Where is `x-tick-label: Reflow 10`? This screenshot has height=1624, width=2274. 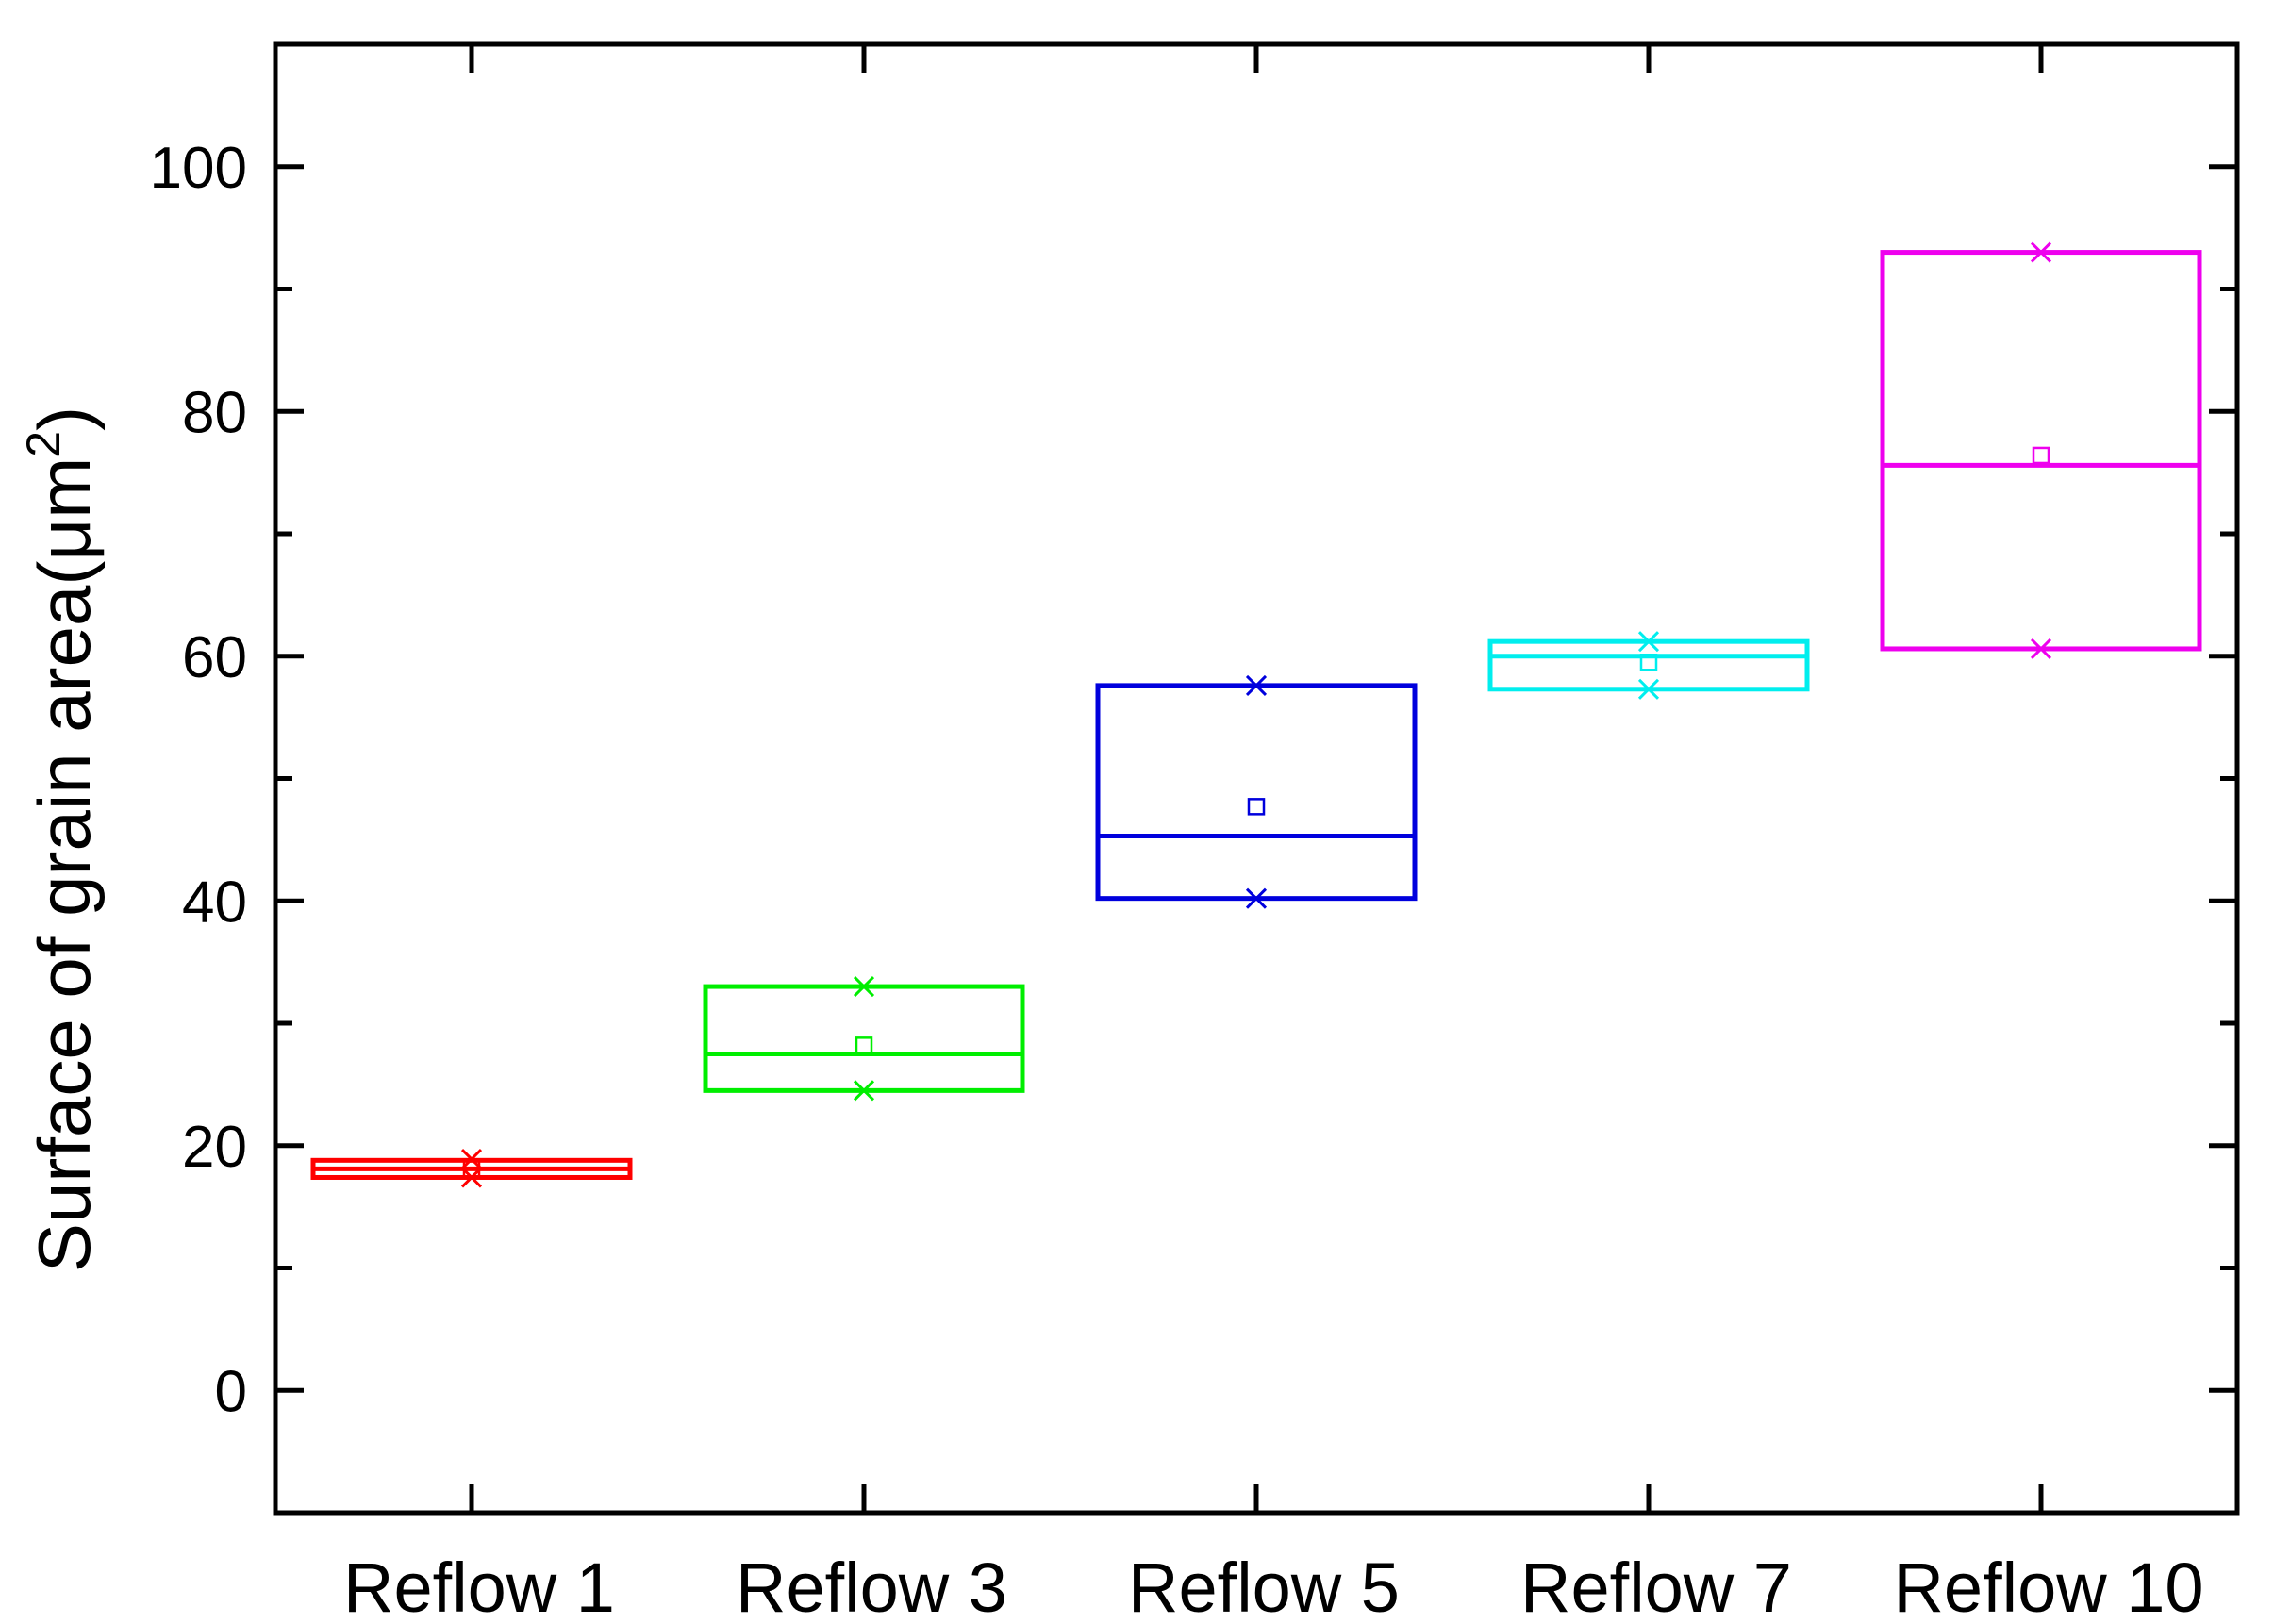 x-tick-label: Reflow 10 is located at coordinates (2048, 1586).